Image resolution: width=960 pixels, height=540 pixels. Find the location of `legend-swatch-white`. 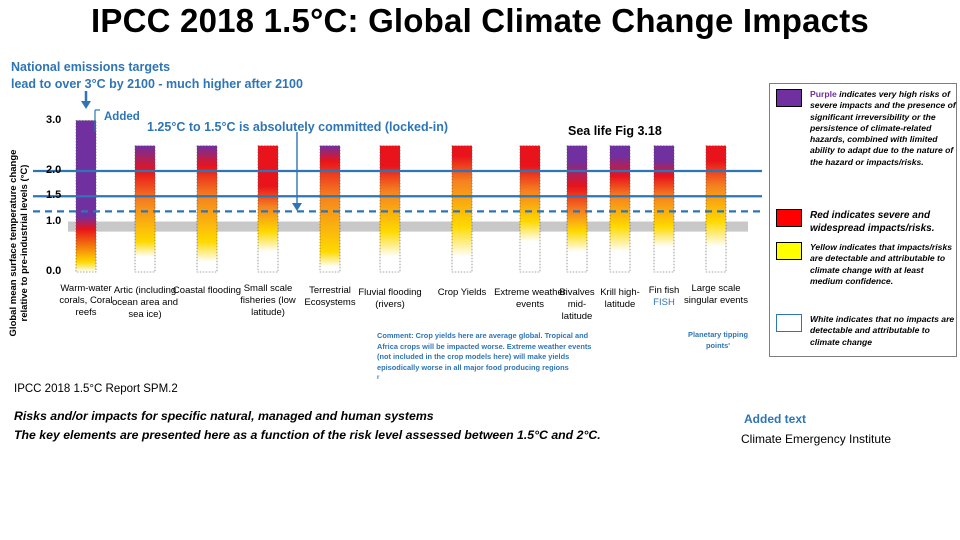

legend-swatch-white is located at coordinates (789, 323).